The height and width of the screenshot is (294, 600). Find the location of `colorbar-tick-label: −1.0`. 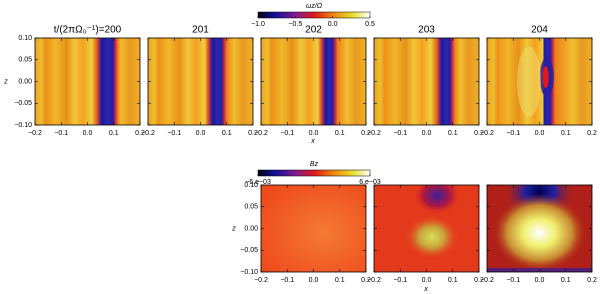

colorbar-tick-label: −1.0 is located at coordinates (258, 24).